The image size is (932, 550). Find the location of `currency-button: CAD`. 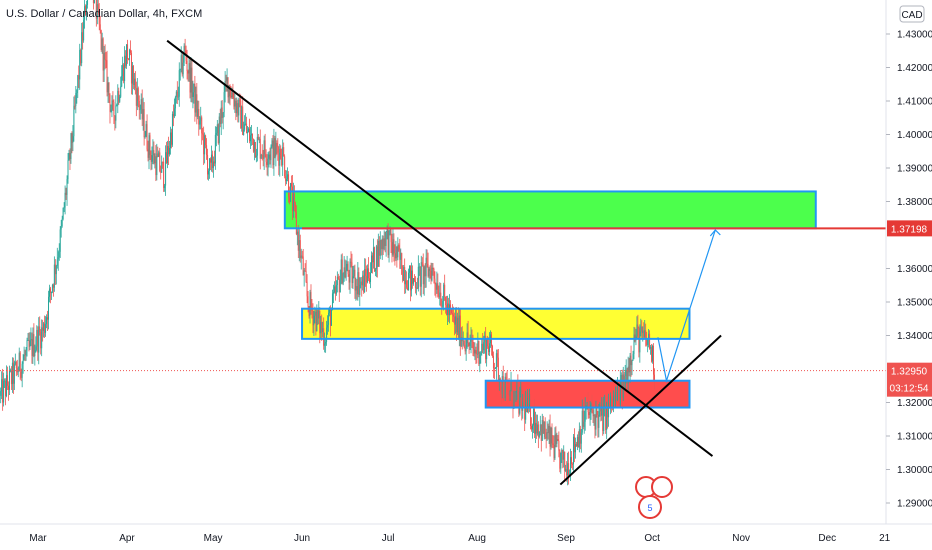

currency-button: CAD is located at coordinates (912, 14).